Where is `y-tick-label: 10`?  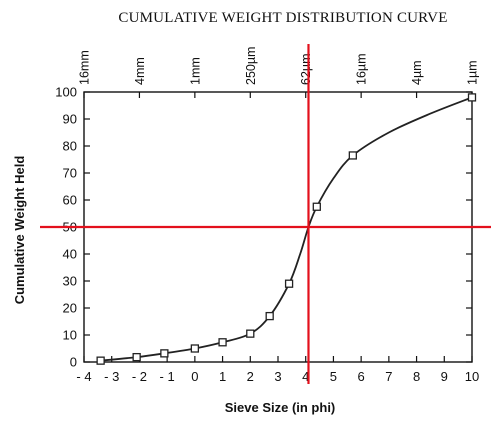 y-tick-label: 10 is located at coordinates (70, 335).